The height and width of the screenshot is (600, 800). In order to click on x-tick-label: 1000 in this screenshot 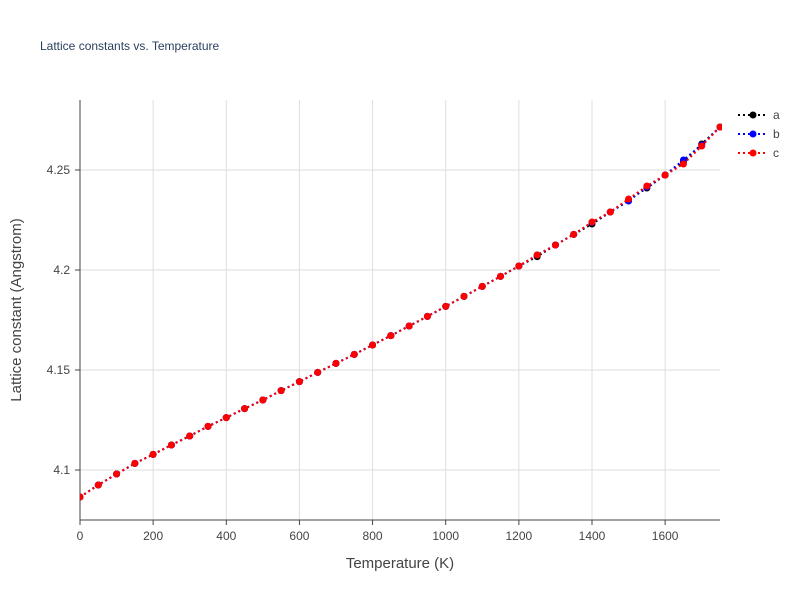, I will do `click(445, 536)`.